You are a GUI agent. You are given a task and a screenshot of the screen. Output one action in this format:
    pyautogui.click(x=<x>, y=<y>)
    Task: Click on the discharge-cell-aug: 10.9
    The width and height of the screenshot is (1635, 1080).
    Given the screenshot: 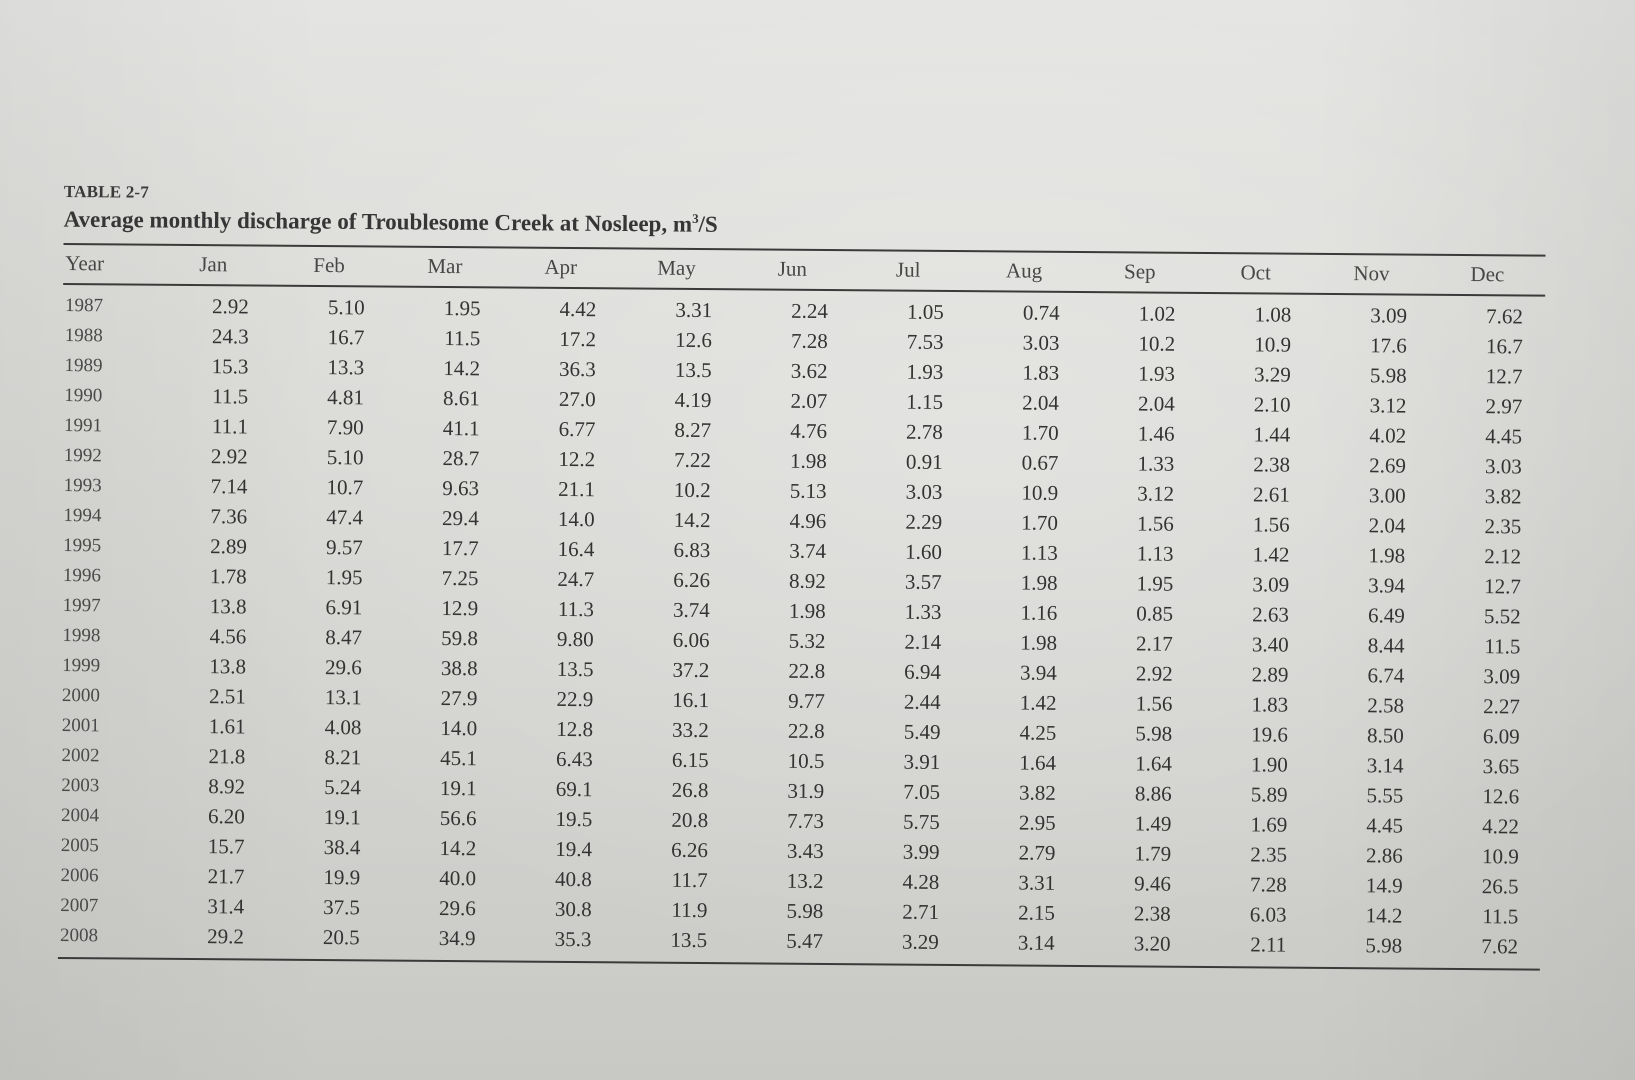 What is the action you would take?
    pyautogui.click(x=1040, y=492)
    